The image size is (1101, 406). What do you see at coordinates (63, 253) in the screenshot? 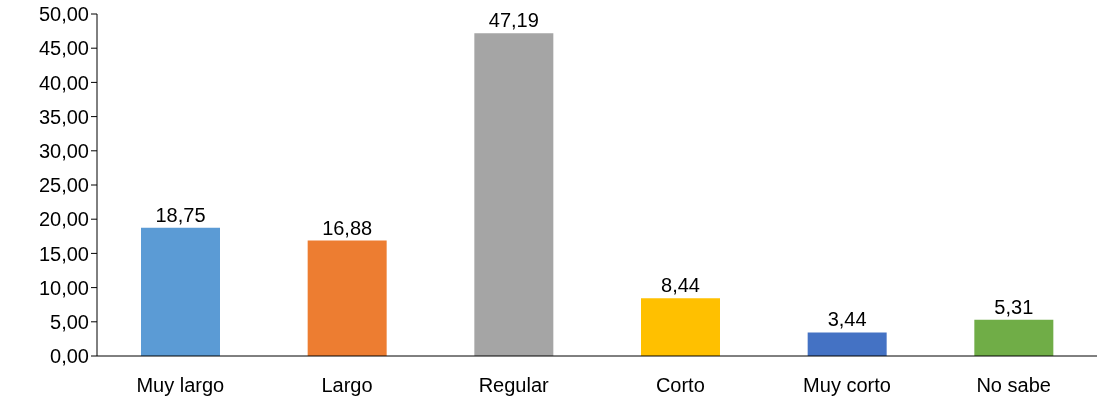
I see `y-tick-label: 15,00` at bounding box center [63, 253].